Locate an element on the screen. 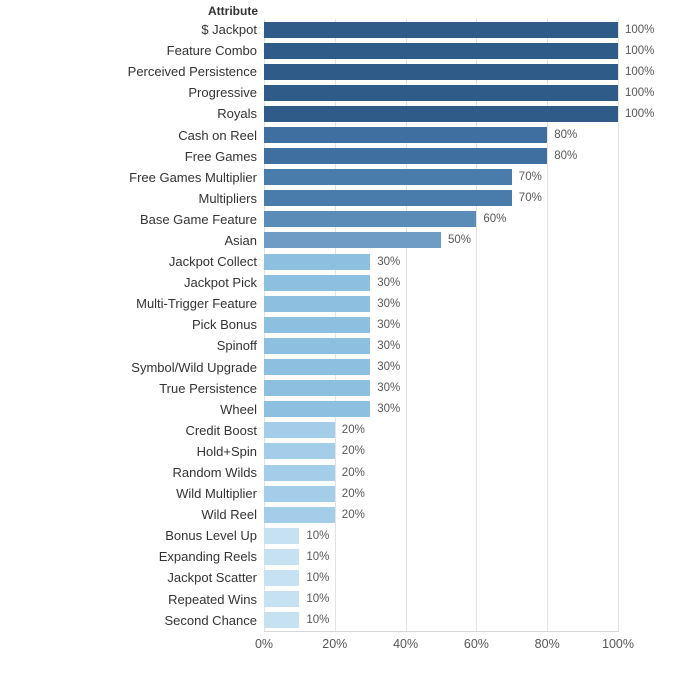  category-label: Wheel is located at coordinates (238, 409).